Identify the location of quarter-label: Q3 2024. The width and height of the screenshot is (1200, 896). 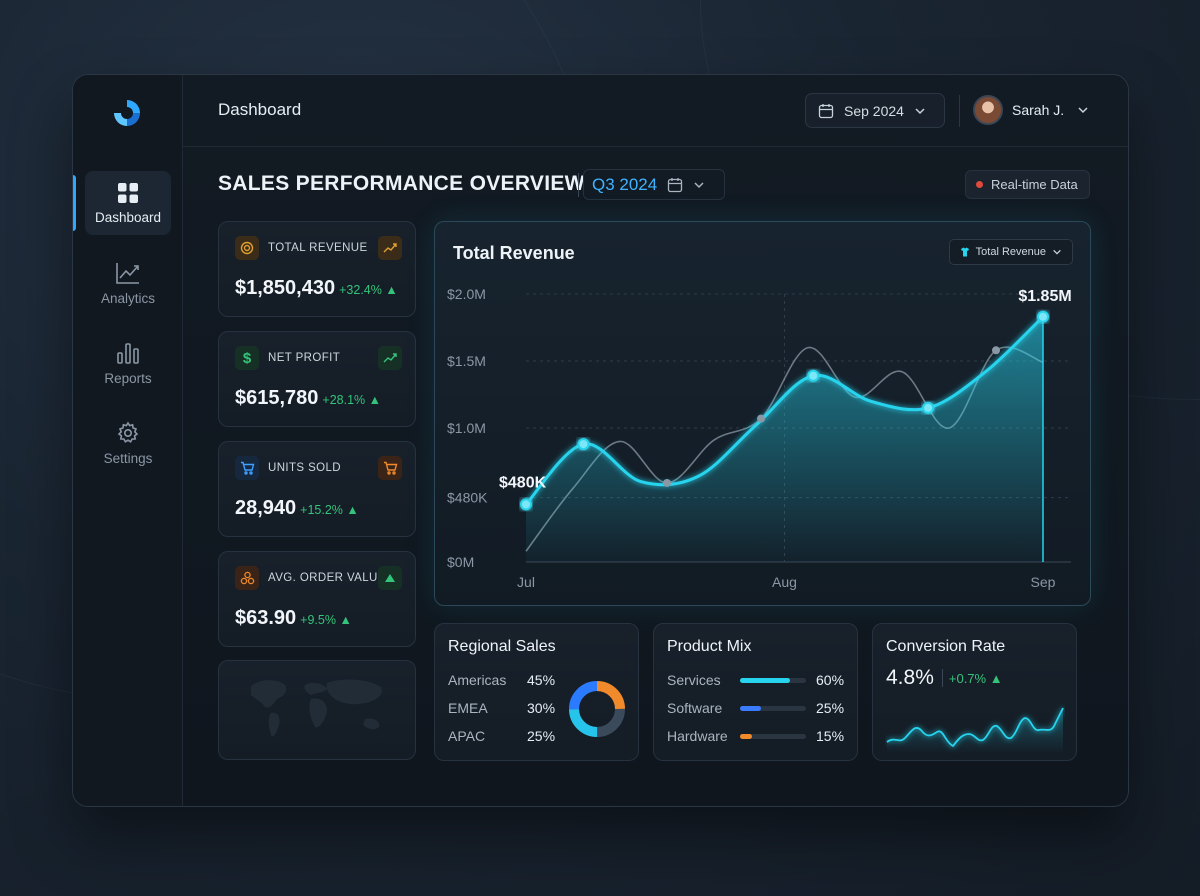
(625, 184).